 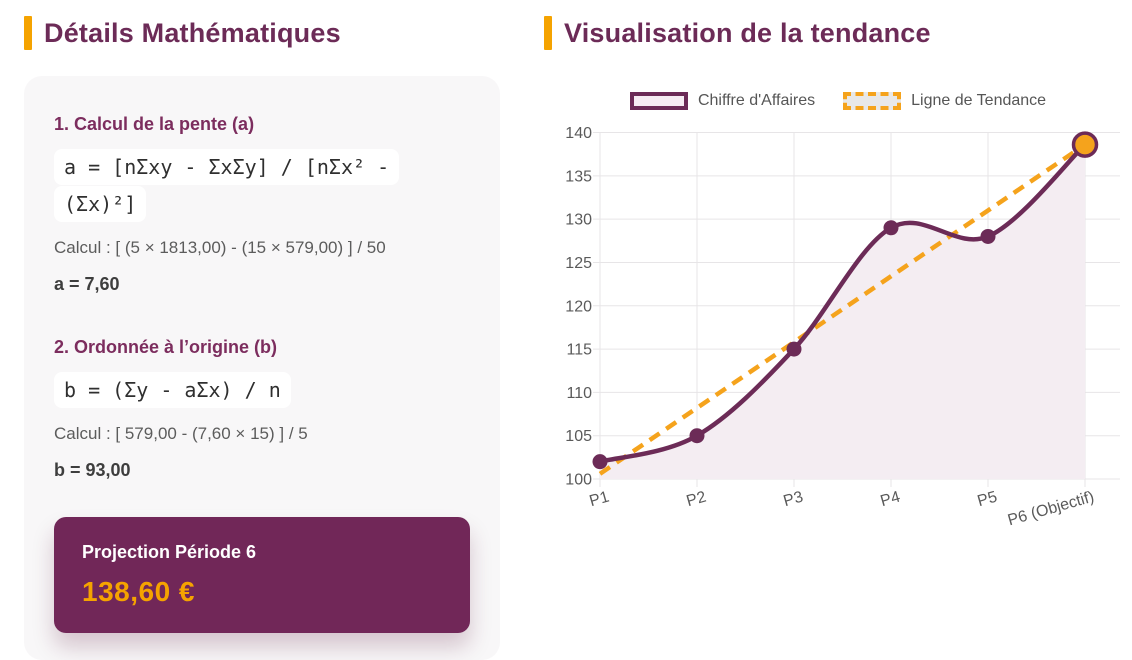 What do you see at coordinates (872, 101) in the screenshot?
I see `trend-legend-swatch` at bounding box center [872, 101].